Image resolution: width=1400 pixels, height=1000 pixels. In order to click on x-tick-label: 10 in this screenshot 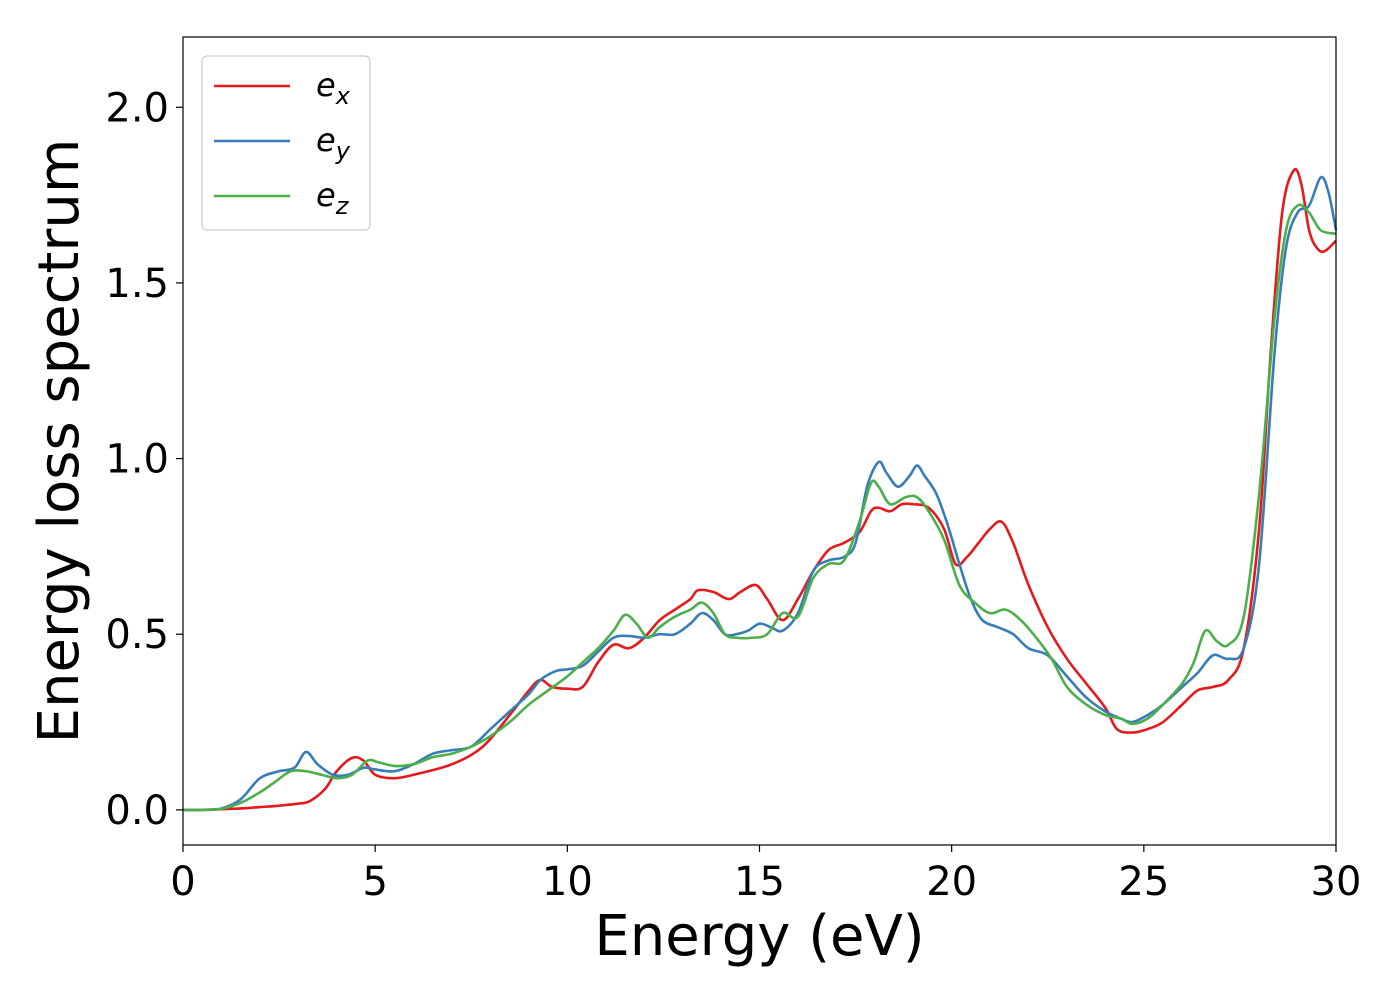, I will do `click(567, 882)`.